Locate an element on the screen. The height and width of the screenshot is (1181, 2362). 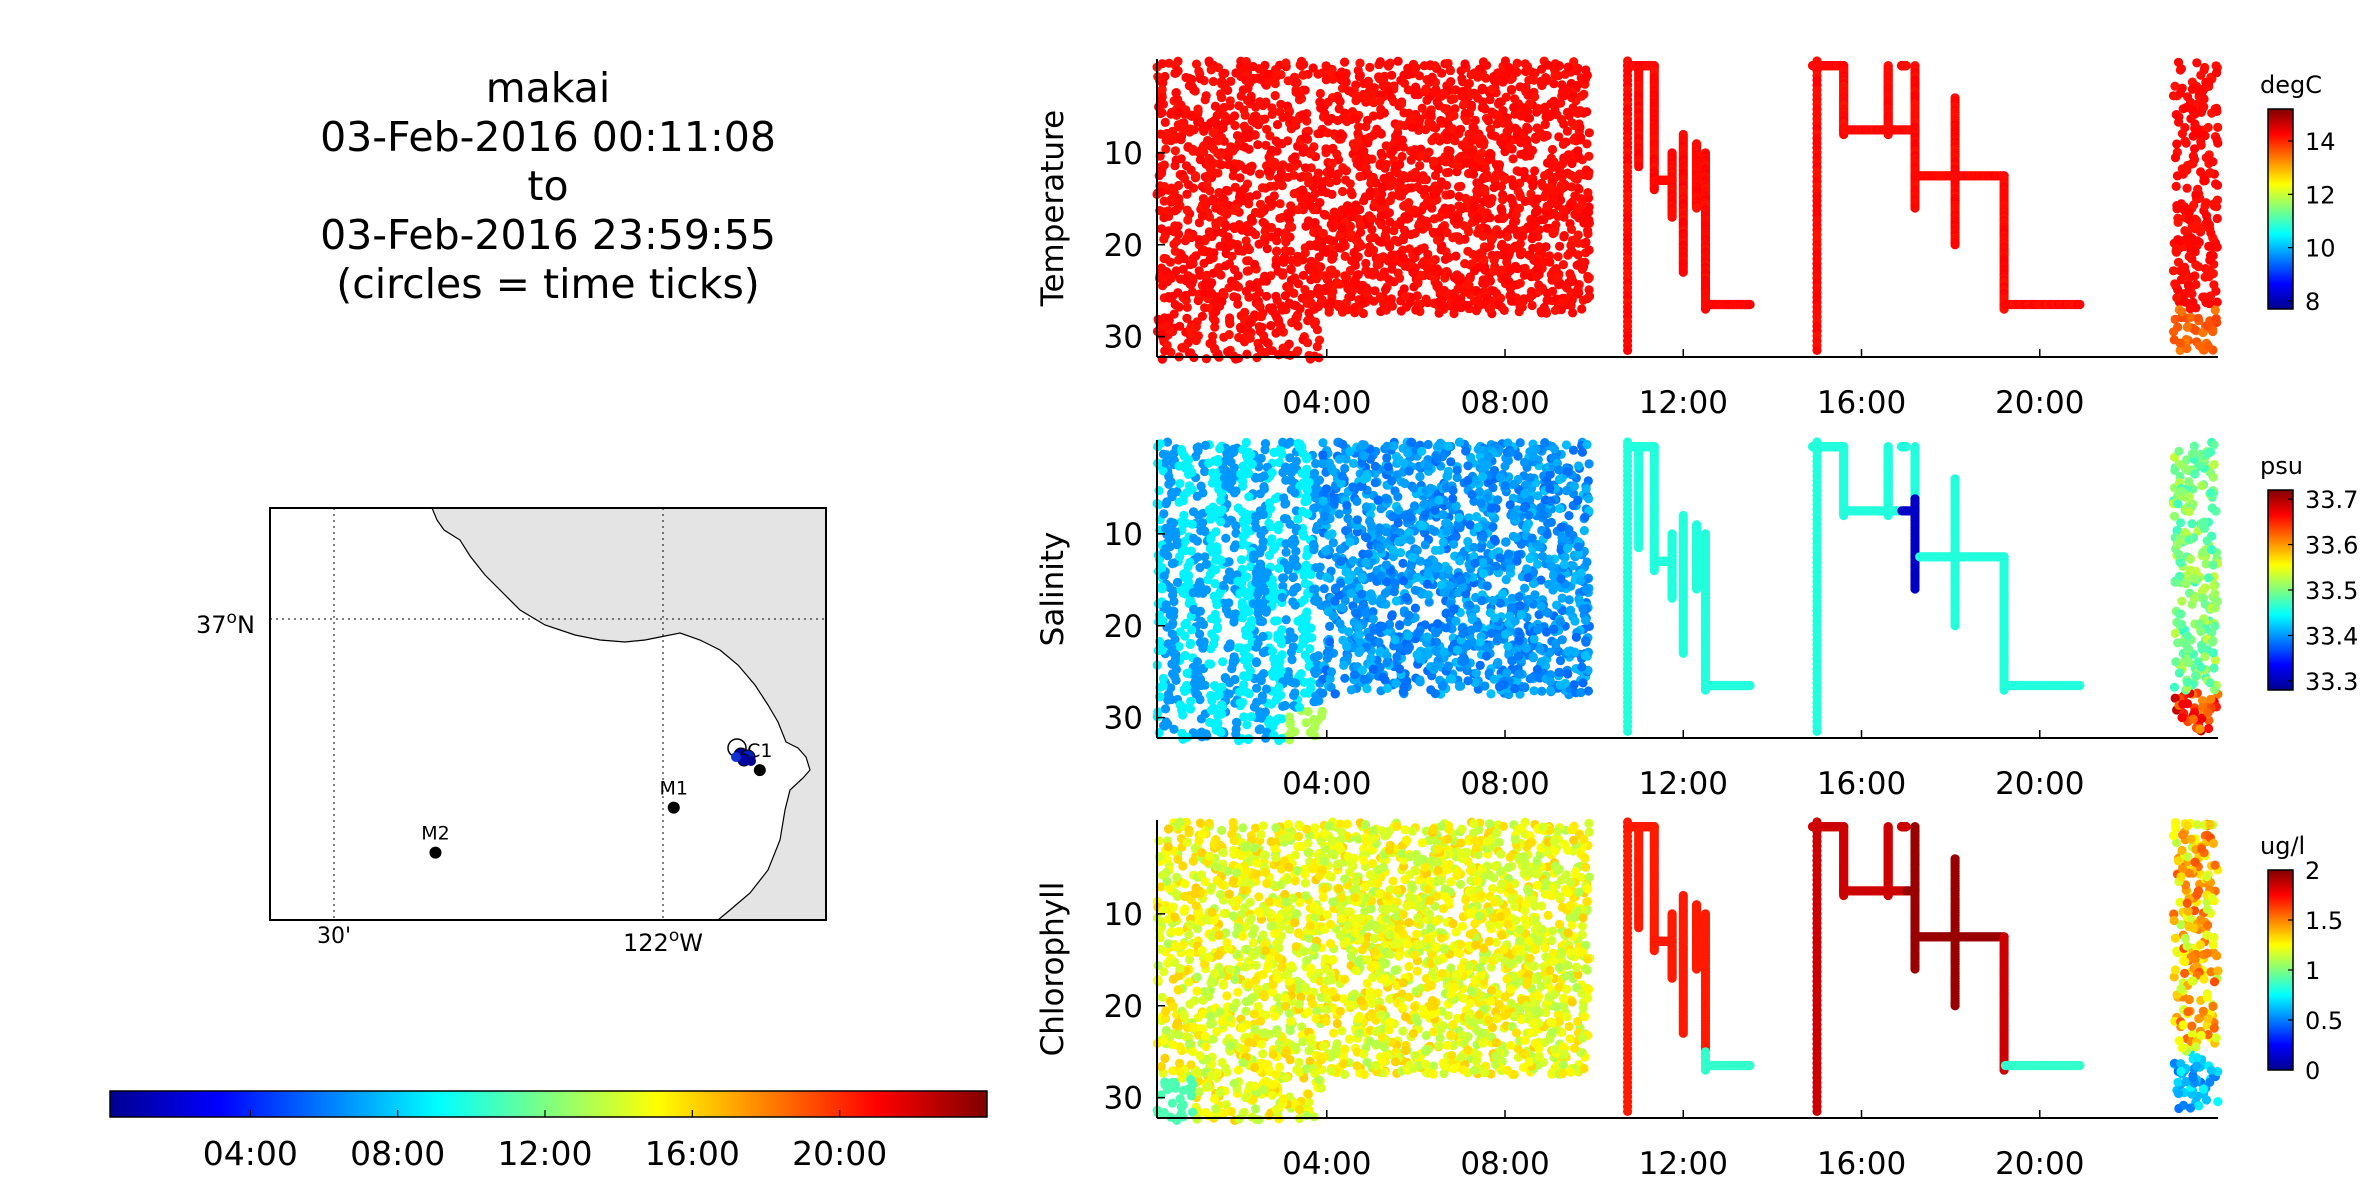
colorbar-units: degC is located at coordinates (2291, 85).